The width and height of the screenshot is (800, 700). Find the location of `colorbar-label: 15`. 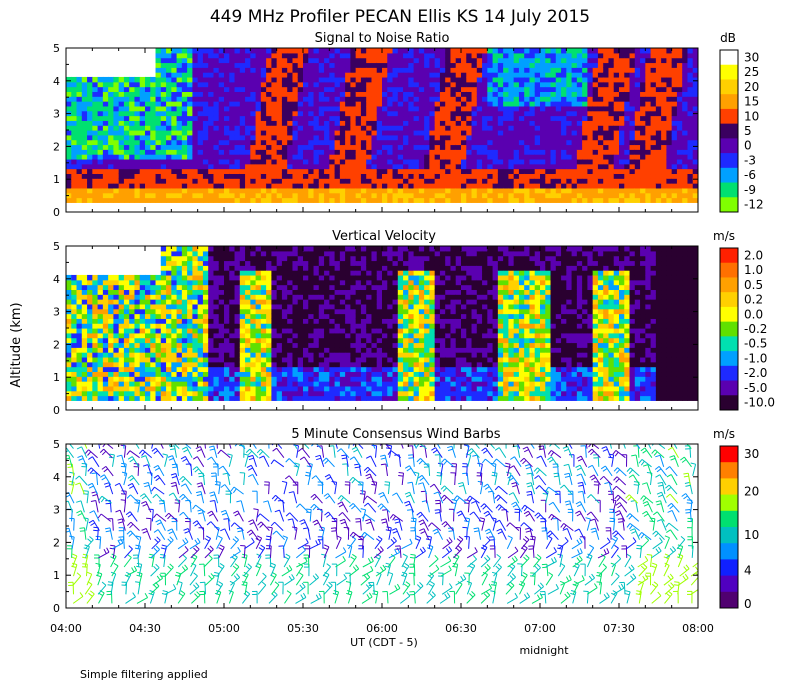

colorbar-label: 15 is located at coordinates (751, 102).